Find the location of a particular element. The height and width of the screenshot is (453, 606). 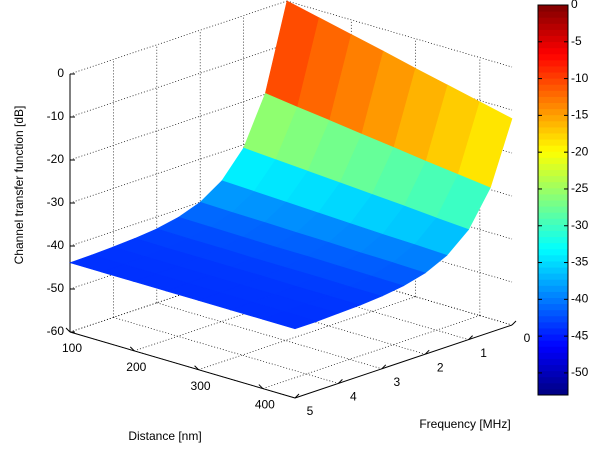

colorbar-tick-label: -35 is located at coordinates (580, 262).